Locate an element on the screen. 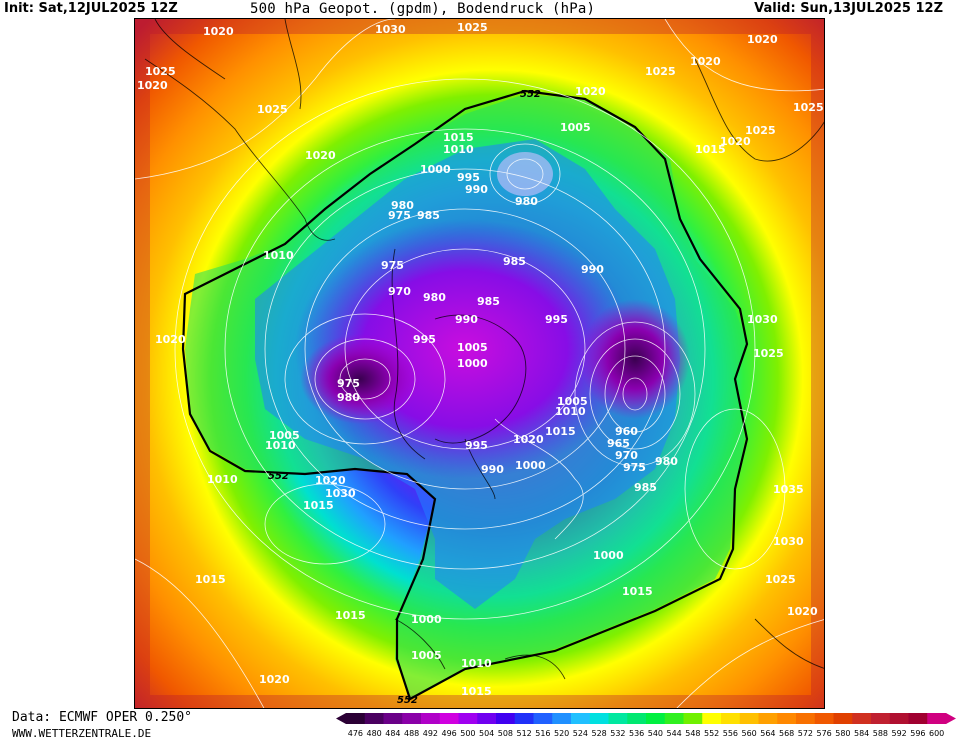 This screenshot has height=741, width=959. legend-tick-label: 588 is located at coordinates (880, 733).